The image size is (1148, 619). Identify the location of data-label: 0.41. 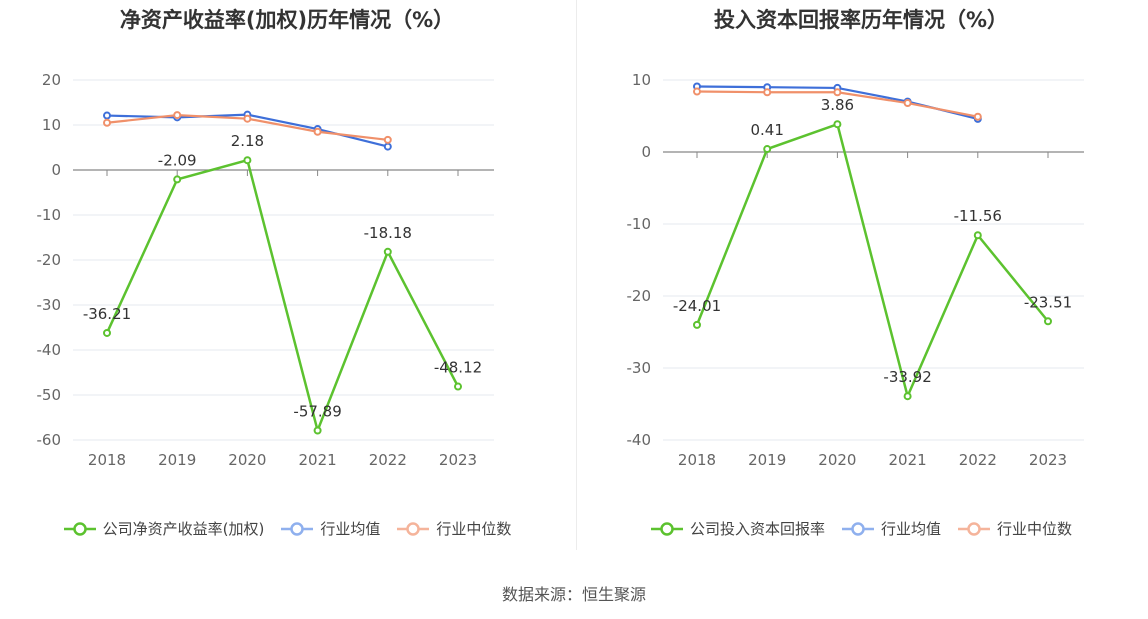
(766, 130).